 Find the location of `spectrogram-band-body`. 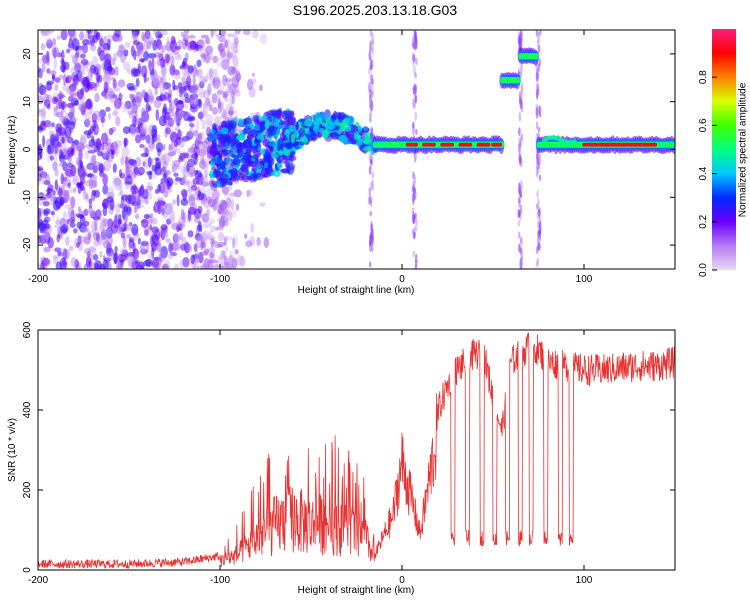

spectrogram-band-body is located at coordinates (673, 144).